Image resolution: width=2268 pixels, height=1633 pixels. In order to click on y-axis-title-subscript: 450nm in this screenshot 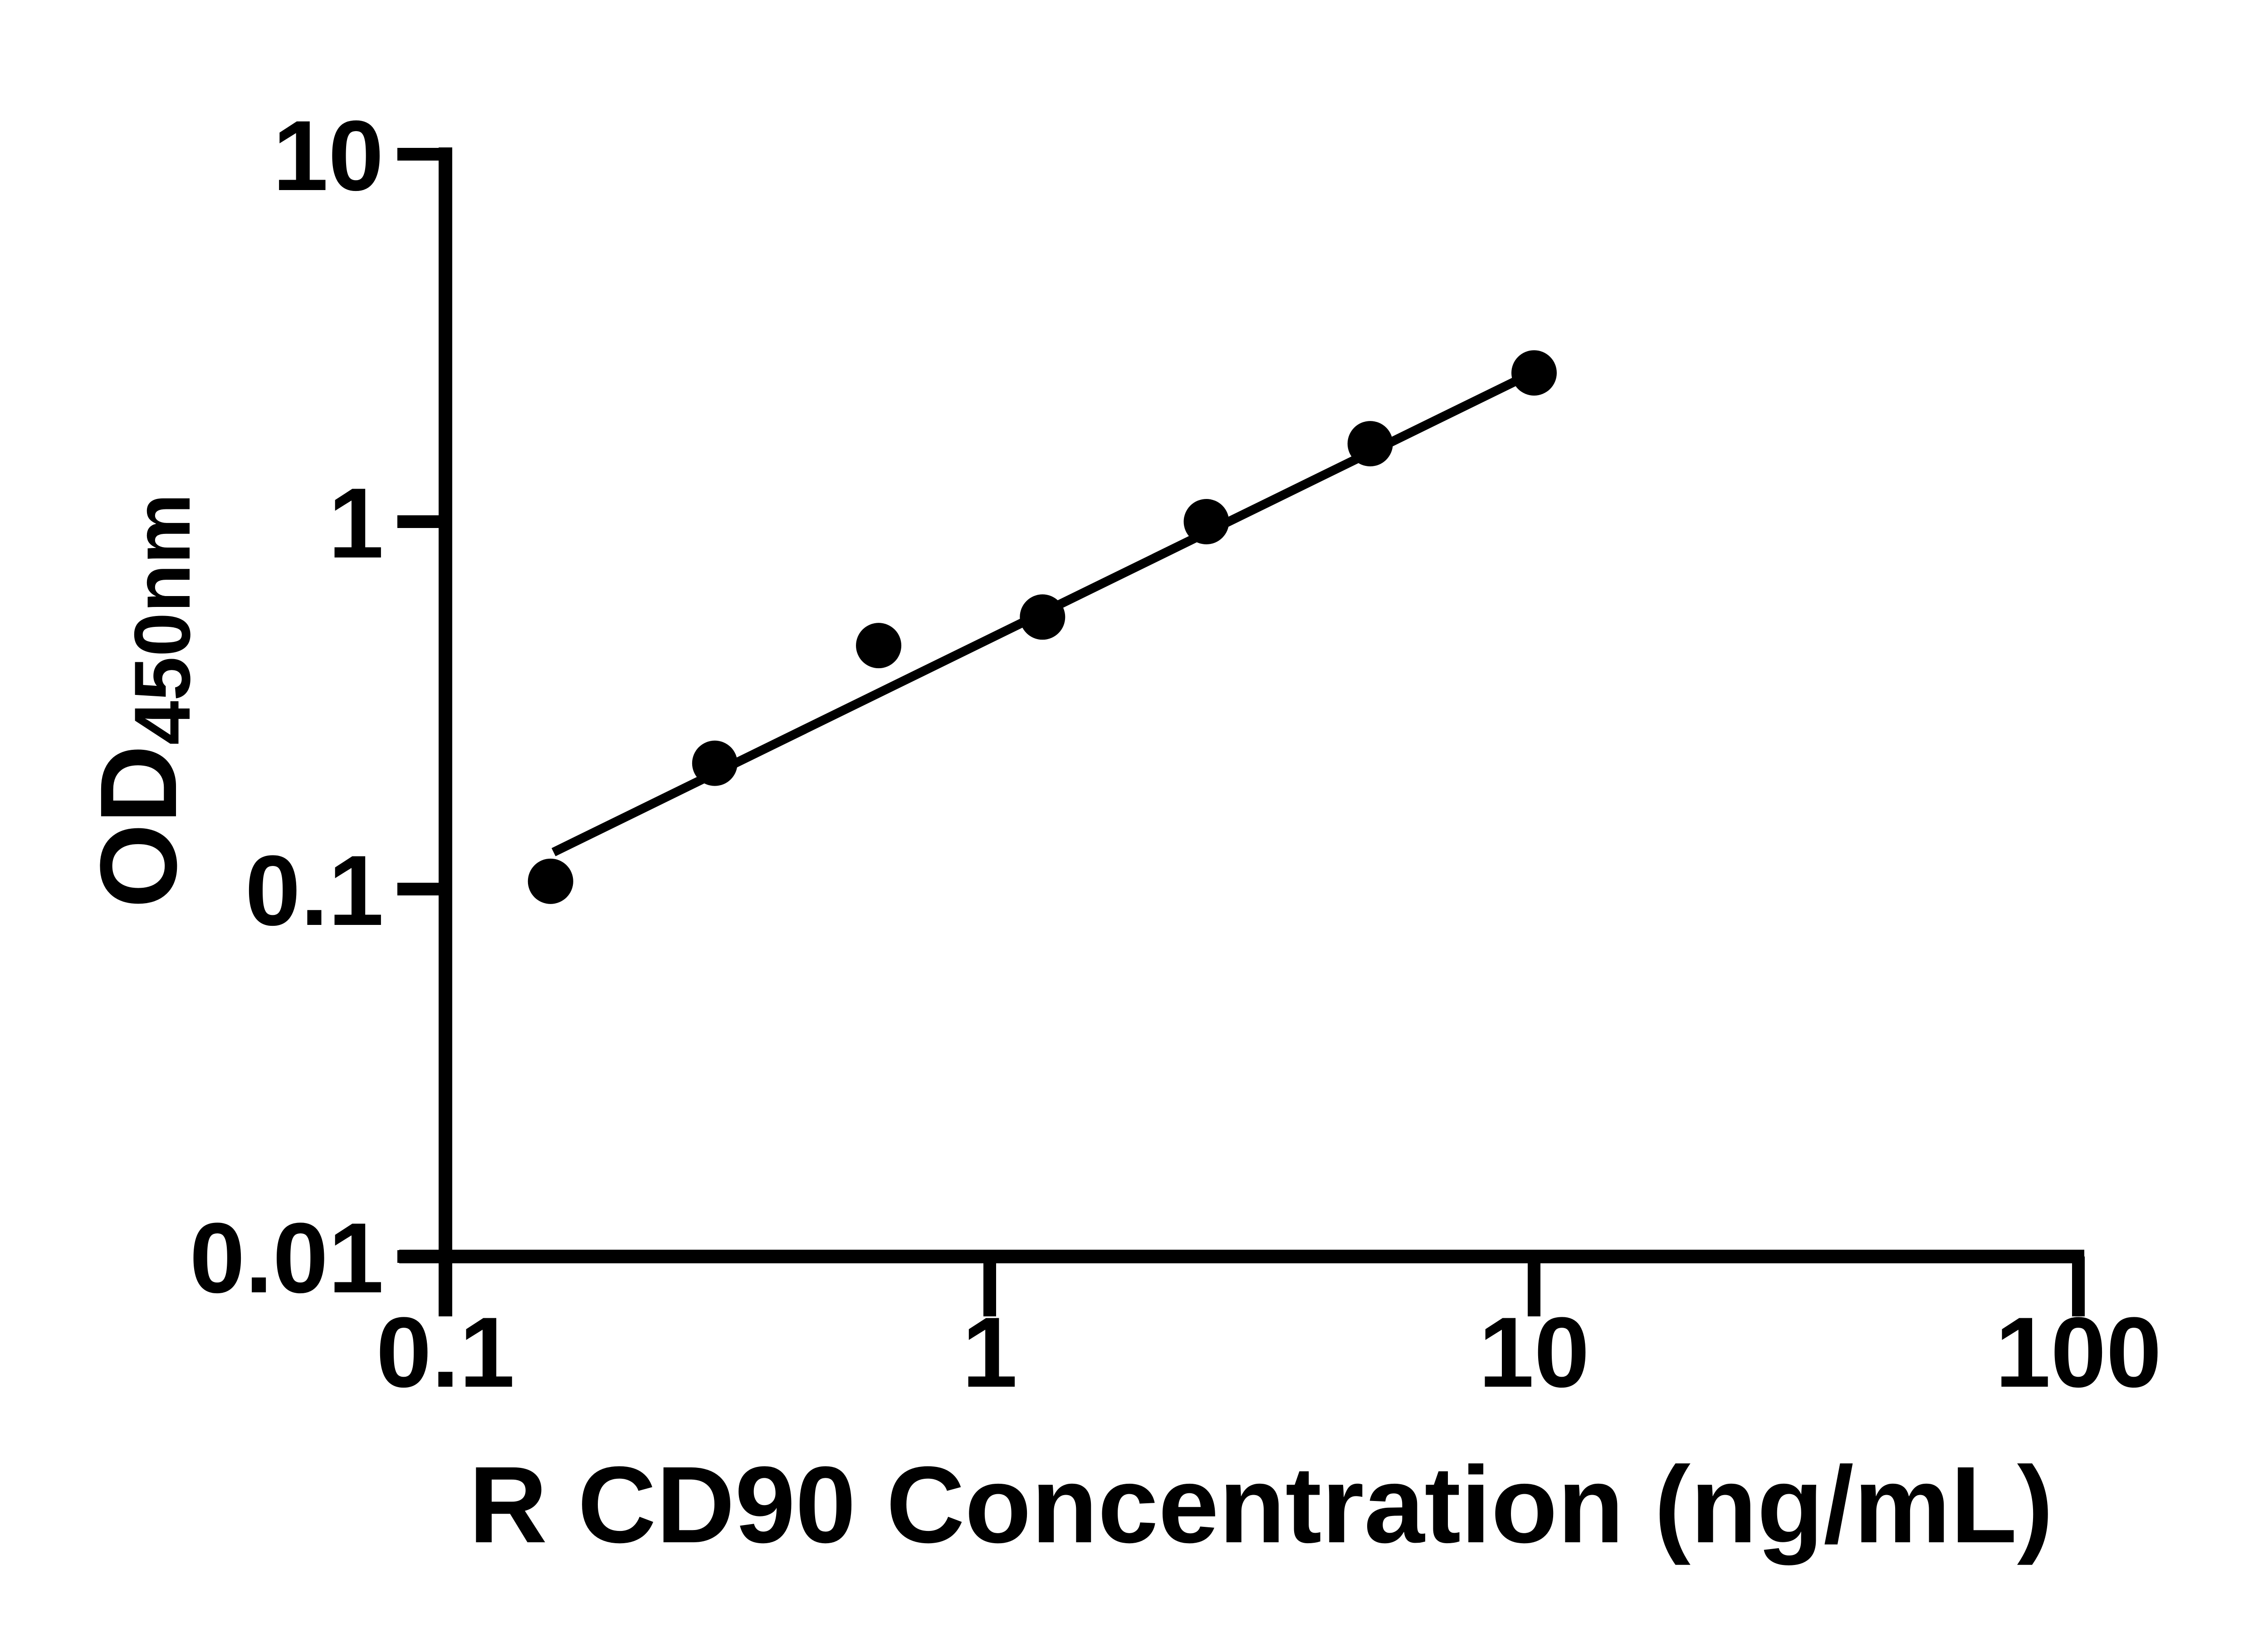, I will do `click(163, 619)`.